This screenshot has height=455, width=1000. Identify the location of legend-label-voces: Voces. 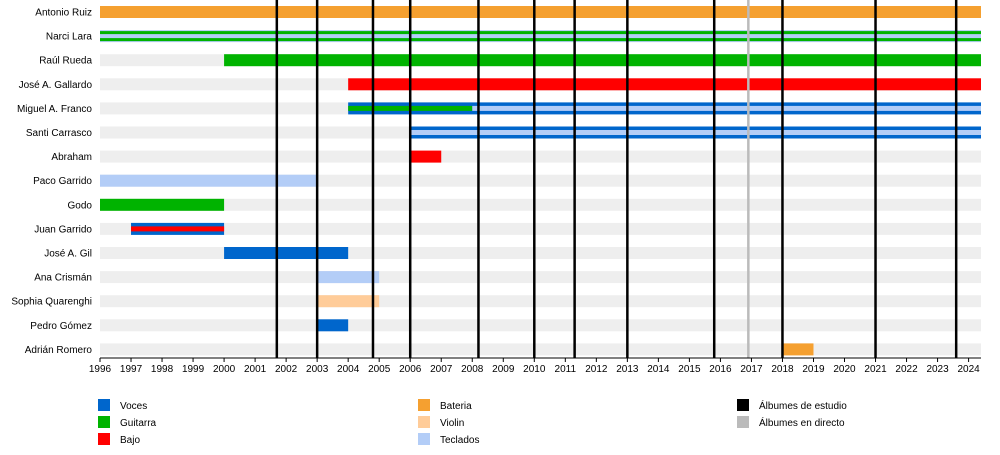
(133, 406).